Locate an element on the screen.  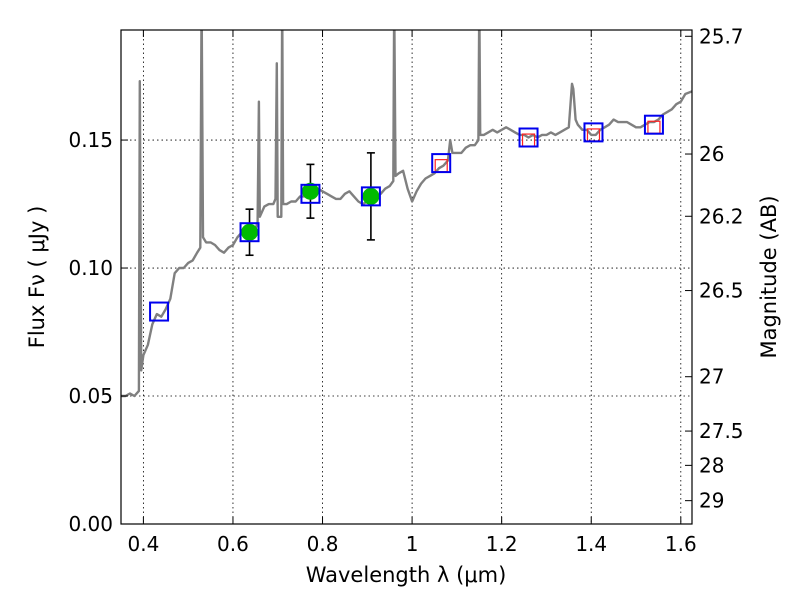
y-tick-label: 0.15 is located at coordinates (90, 140).